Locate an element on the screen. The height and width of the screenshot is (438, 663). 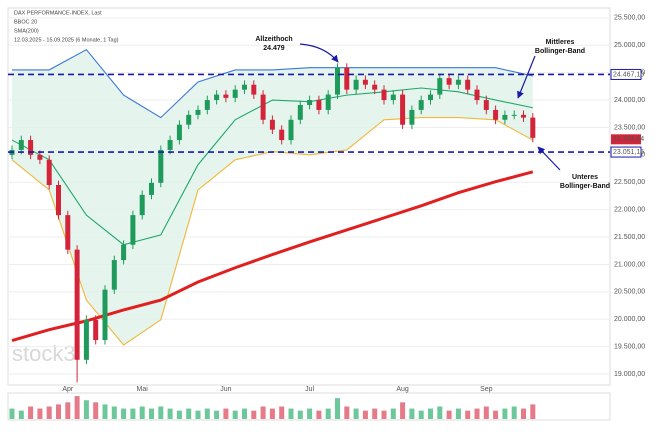
y-tick-label: 22.000,00 is located at coordinates (629, 209).